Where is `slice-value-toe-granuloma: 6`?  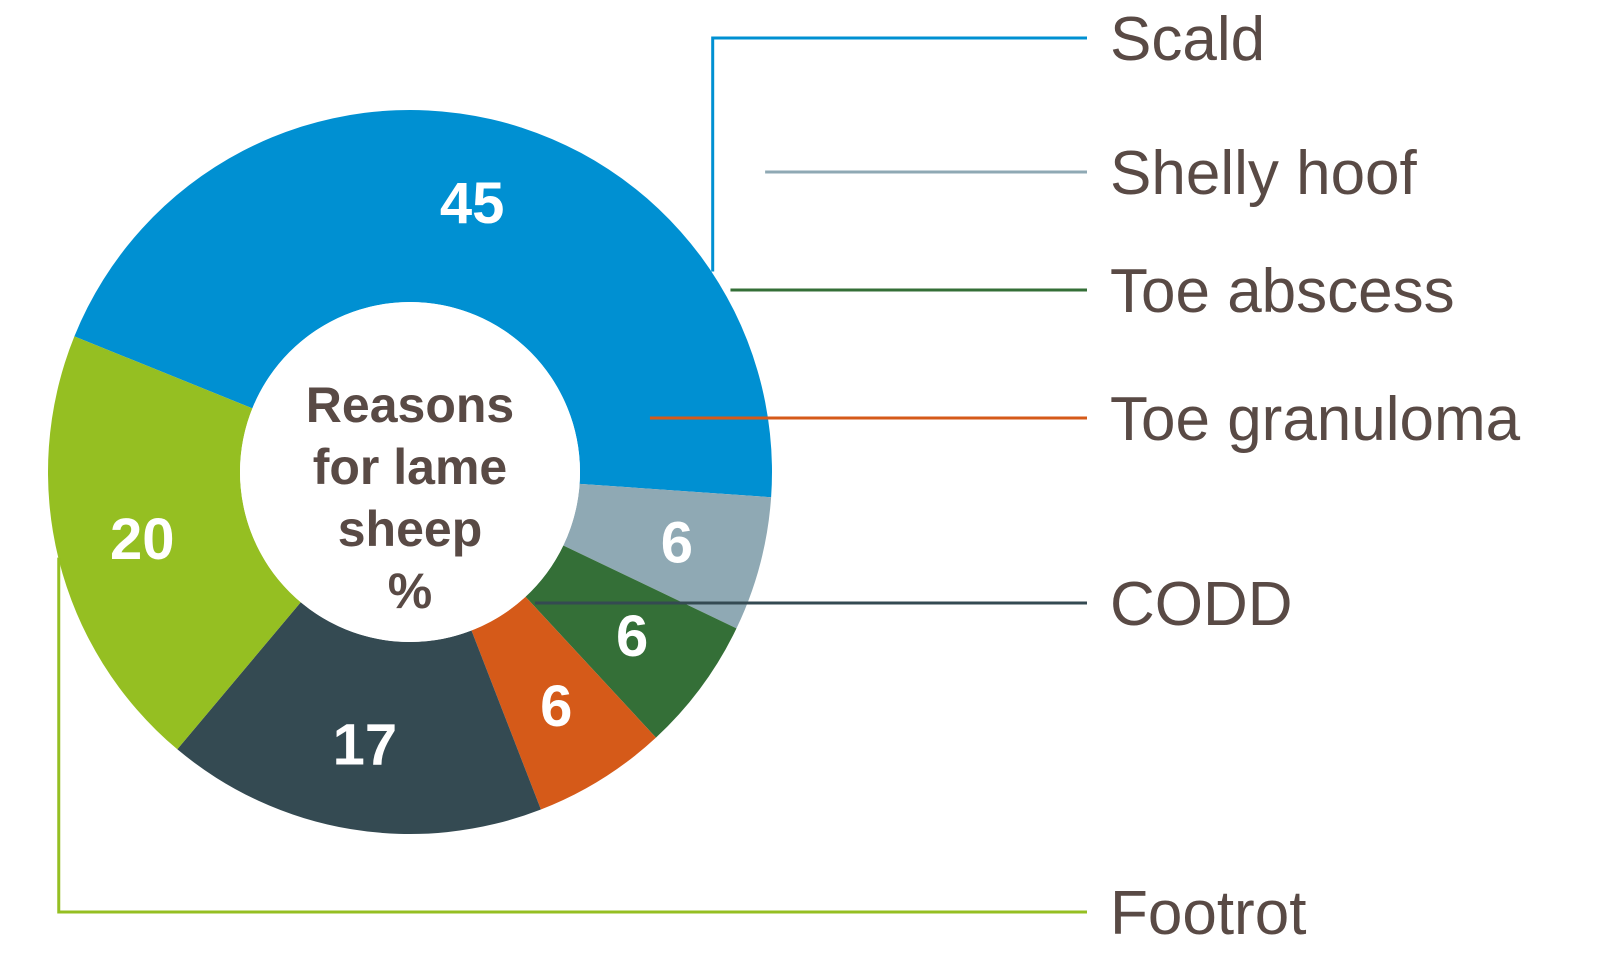
slice-value-toe-granuloma: 6 is located at coordinates (556, 706).